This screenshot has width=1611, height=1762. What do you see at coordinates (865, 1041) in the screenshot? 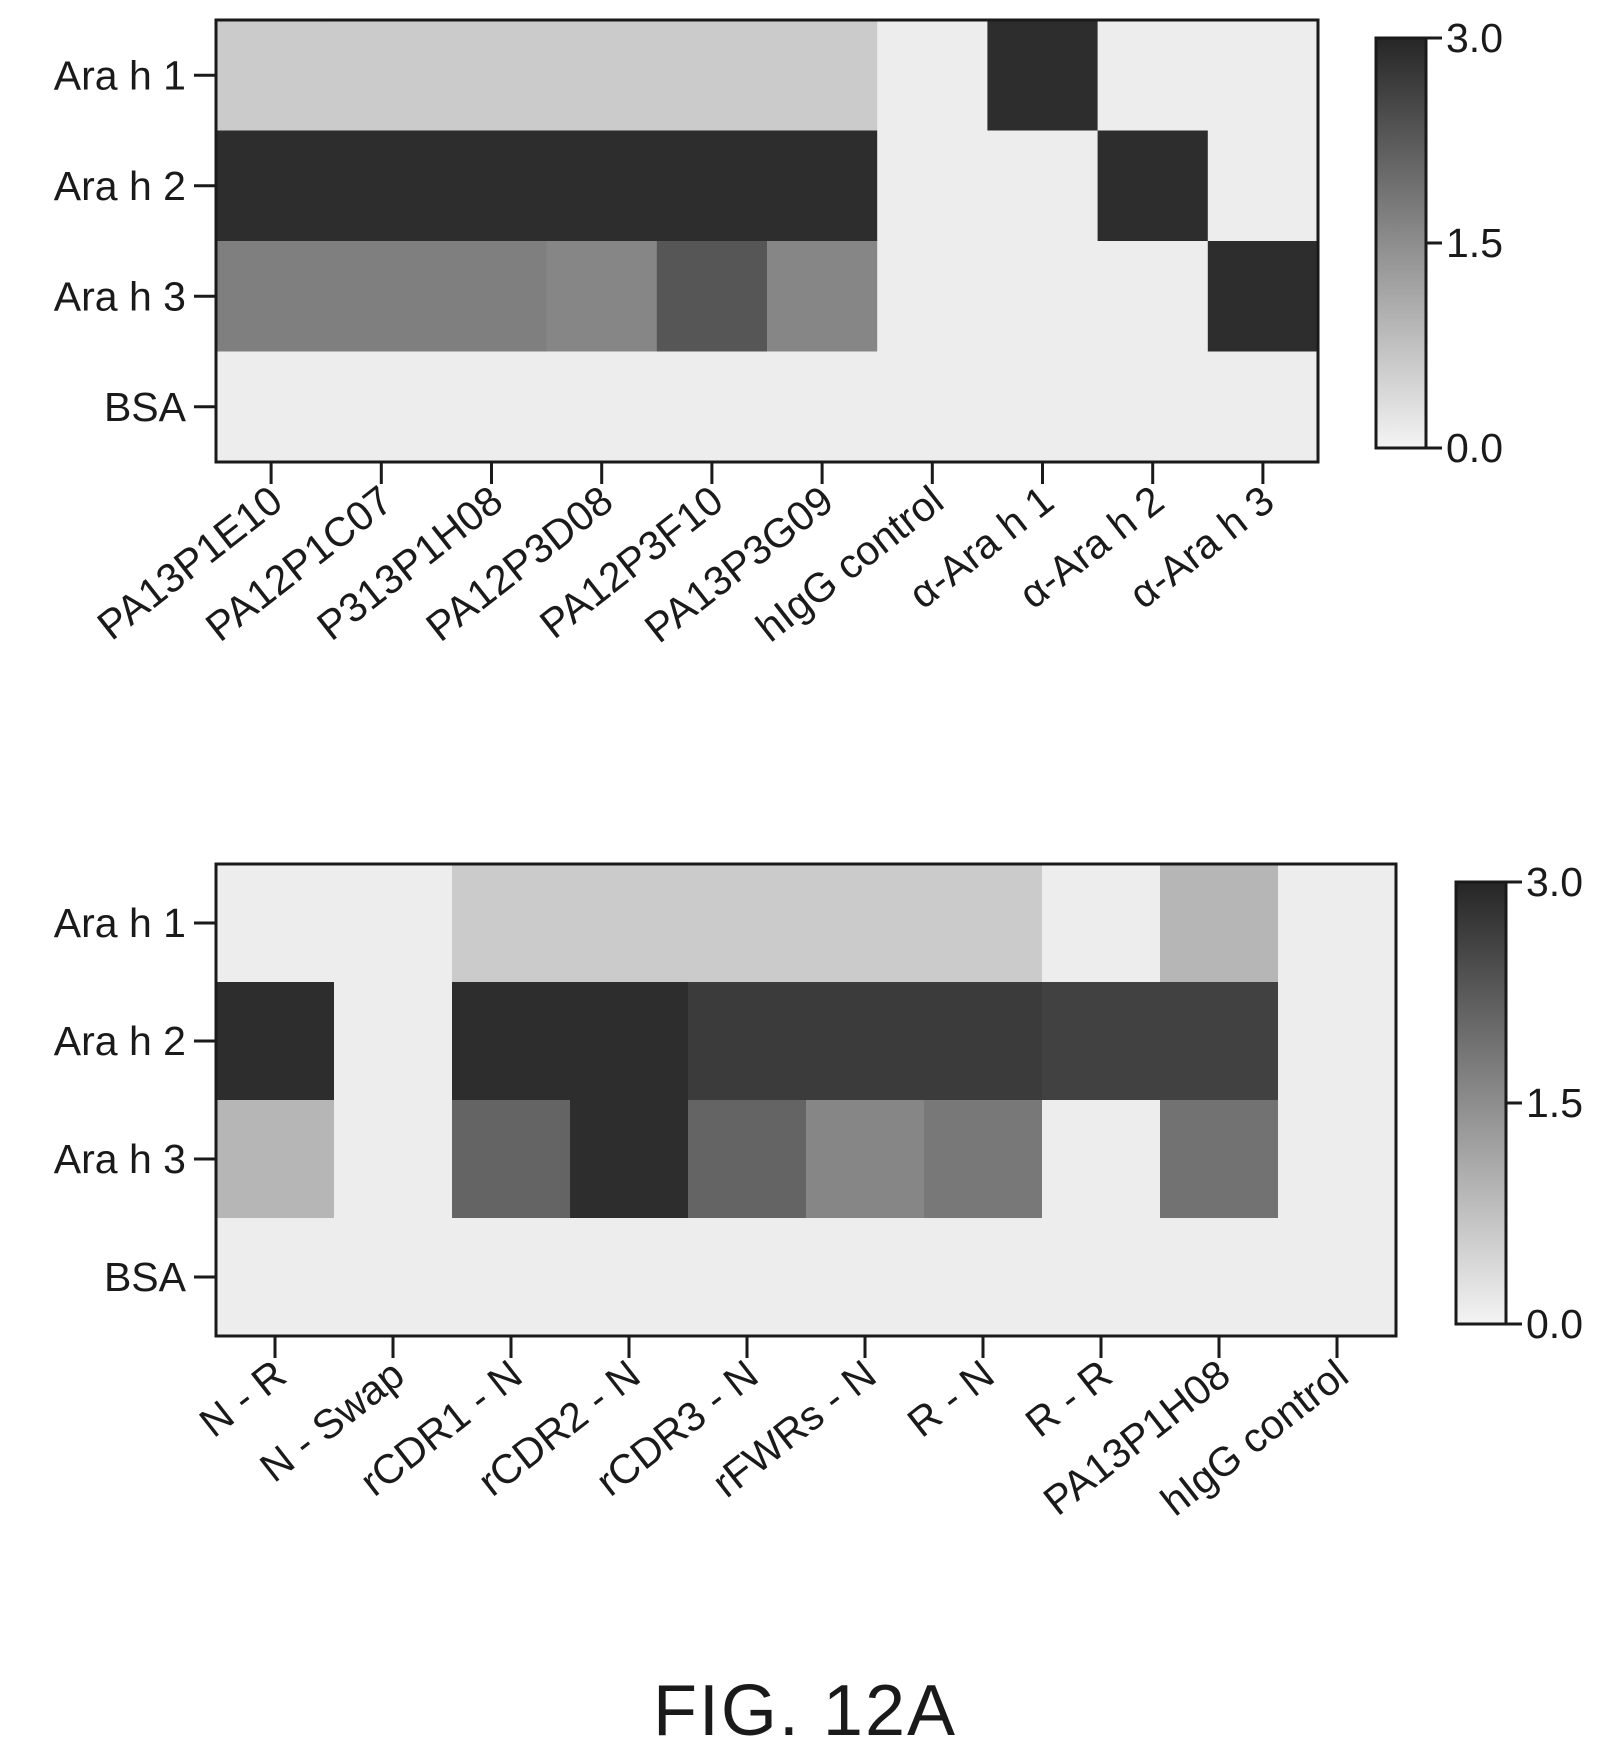
I see `cell-1-r1-c5` at bounding box center [865, 1041].